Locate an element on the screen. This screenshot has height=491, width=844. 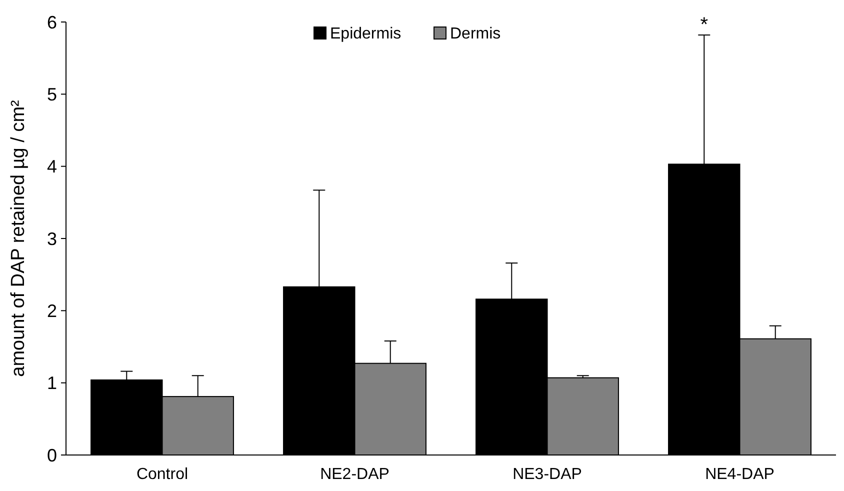
annotation: * is located at coordinates (704, 25).